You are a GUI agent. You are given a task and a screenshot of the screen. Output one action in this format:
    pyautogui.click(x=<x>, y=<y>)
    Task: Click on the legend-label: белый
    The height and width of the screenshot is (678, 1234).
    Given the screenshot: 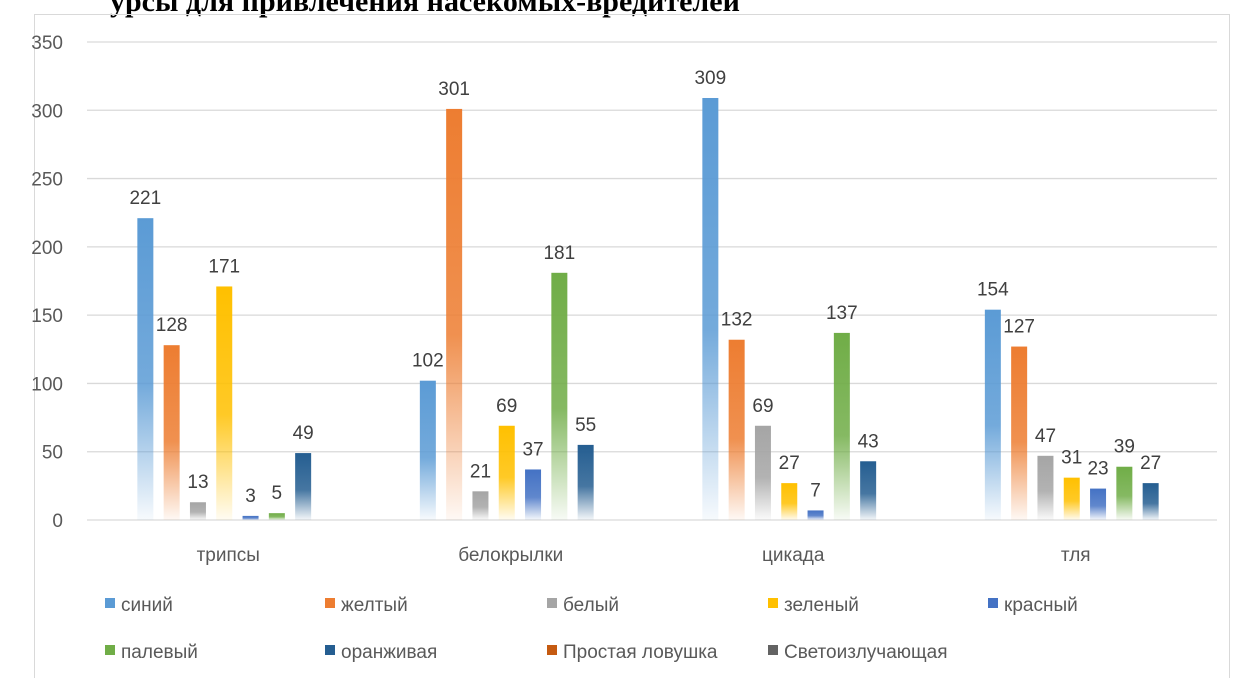 What is the action you would take?
    pyautogui.click(x=591, y=605)
    